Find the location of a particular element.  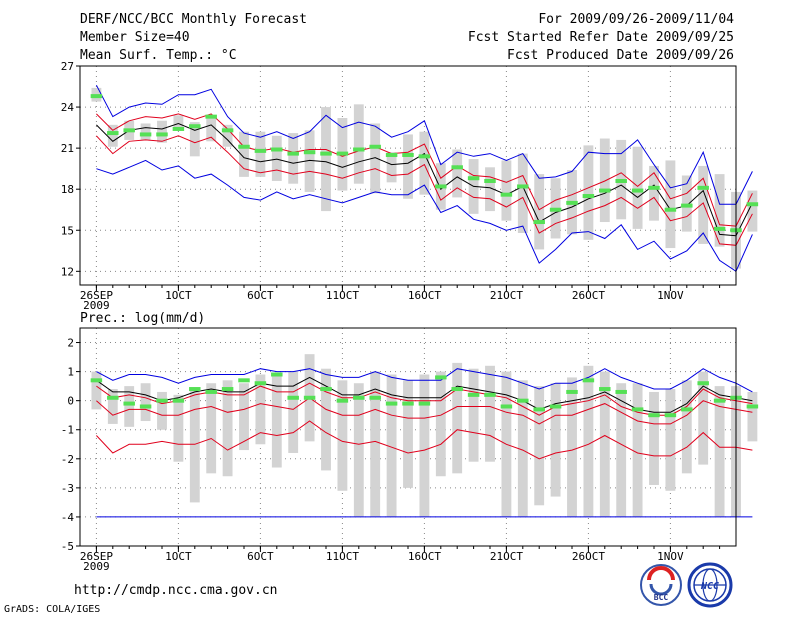

bcc-logo-icon: BCC is located at coordinates (661, 585).